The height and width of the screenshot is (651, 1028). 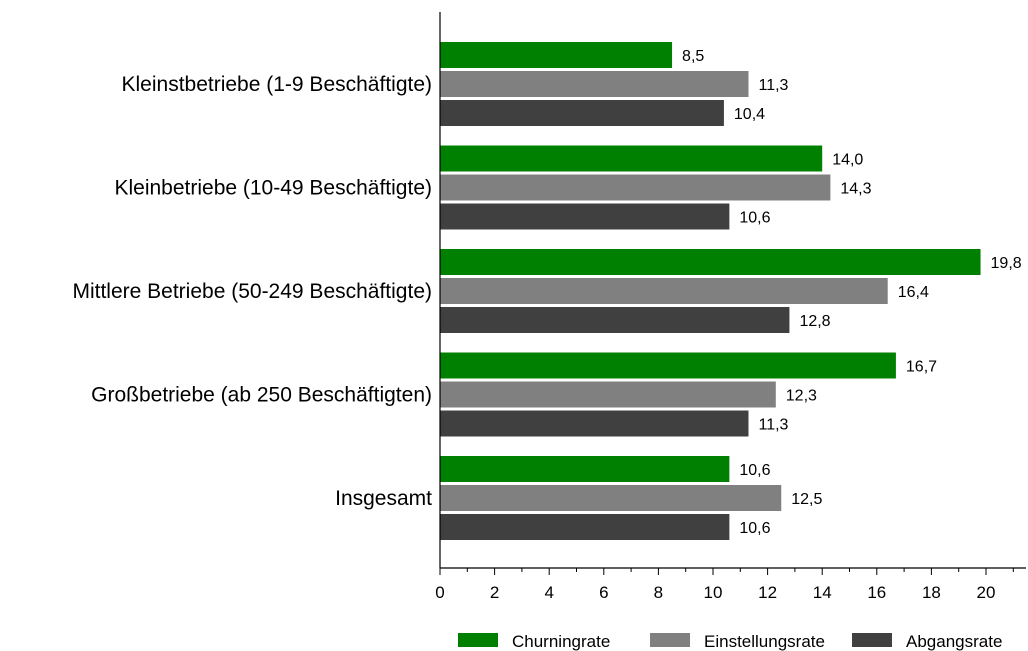 I want to click on category-label: Kleinstbetriebe (1-9 Beschäftigte), so click(x=277, y=84).